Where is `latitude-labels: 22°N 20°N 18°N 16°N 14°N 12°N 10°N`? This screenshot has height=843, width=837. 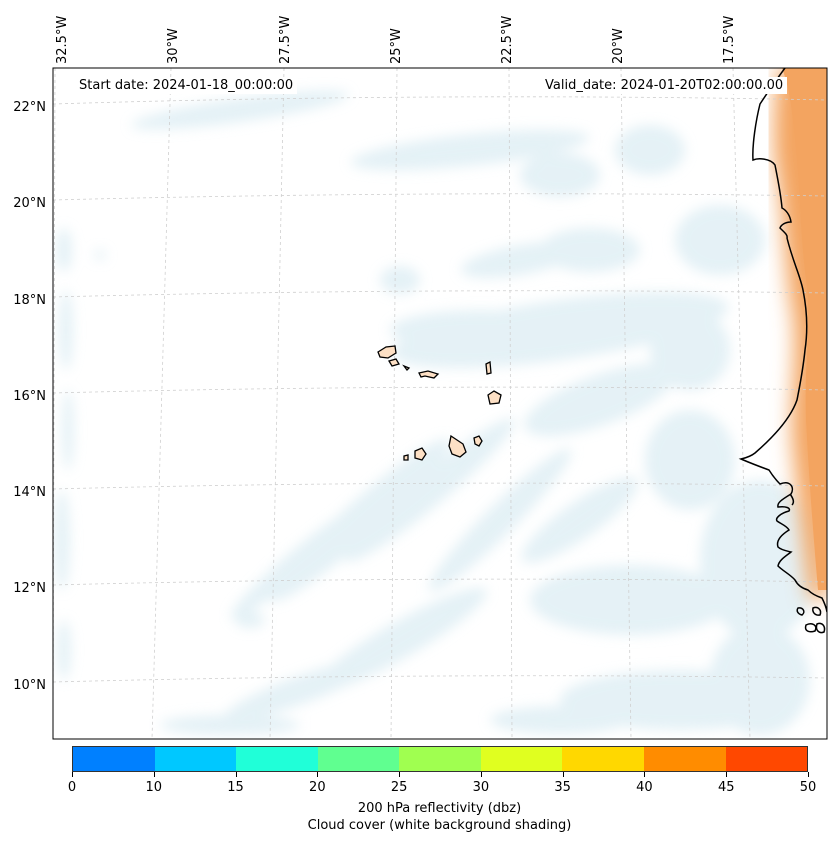
latitude-labels: 22°N 20°N 18°N 16°N 14°N 12°N 10°N is located at coordinates (29, 396).